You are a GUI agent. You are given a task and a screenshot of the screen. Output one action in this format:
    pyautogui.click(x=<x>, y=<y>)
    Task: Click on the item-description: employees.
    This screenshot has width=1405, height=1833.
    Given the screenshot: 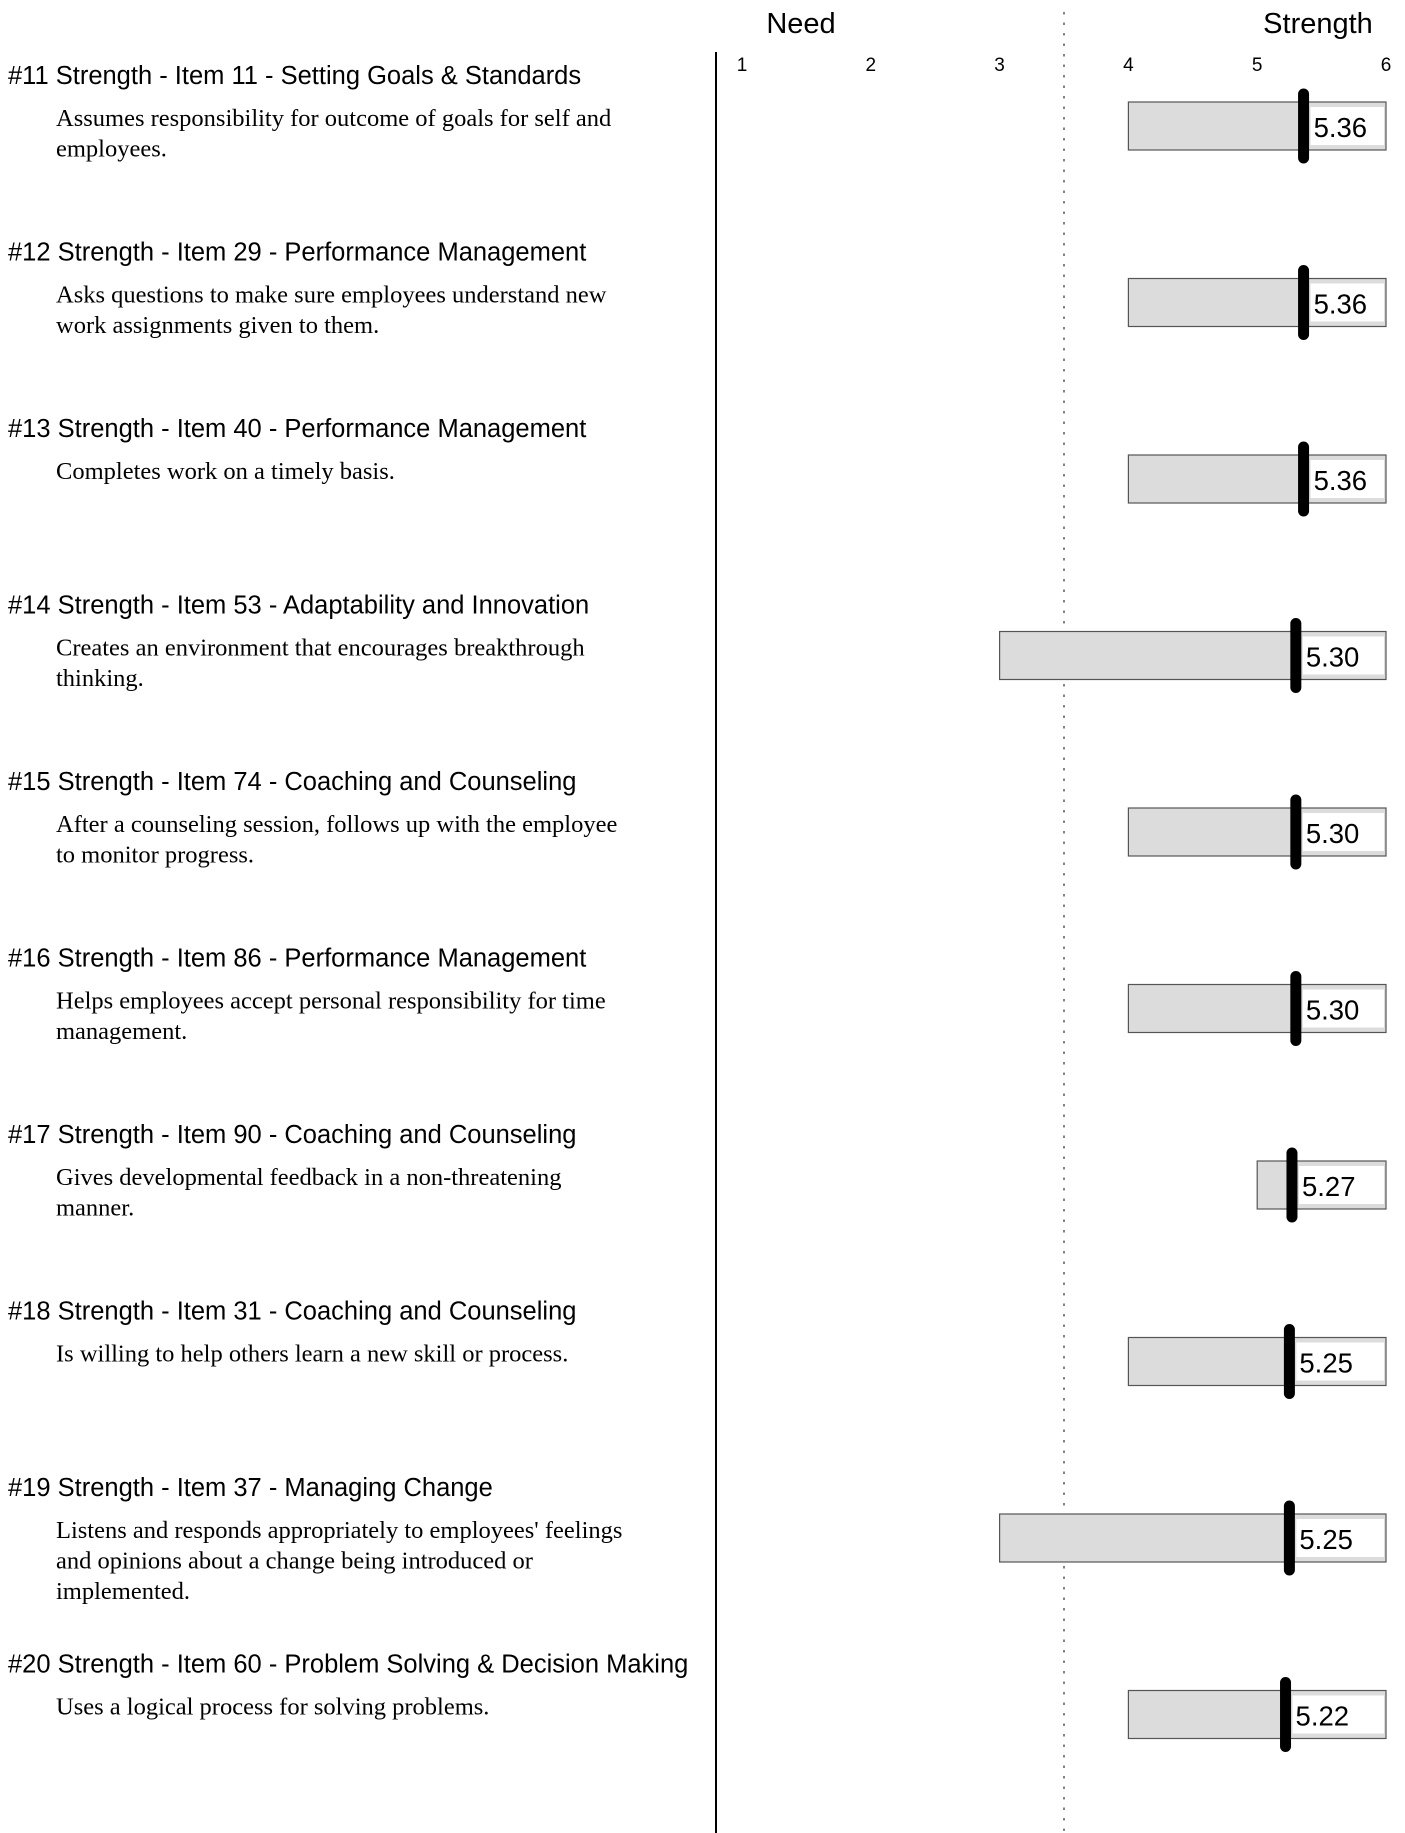 What is the action you would take?
    pyautogui.click(x=111, y=149)
    